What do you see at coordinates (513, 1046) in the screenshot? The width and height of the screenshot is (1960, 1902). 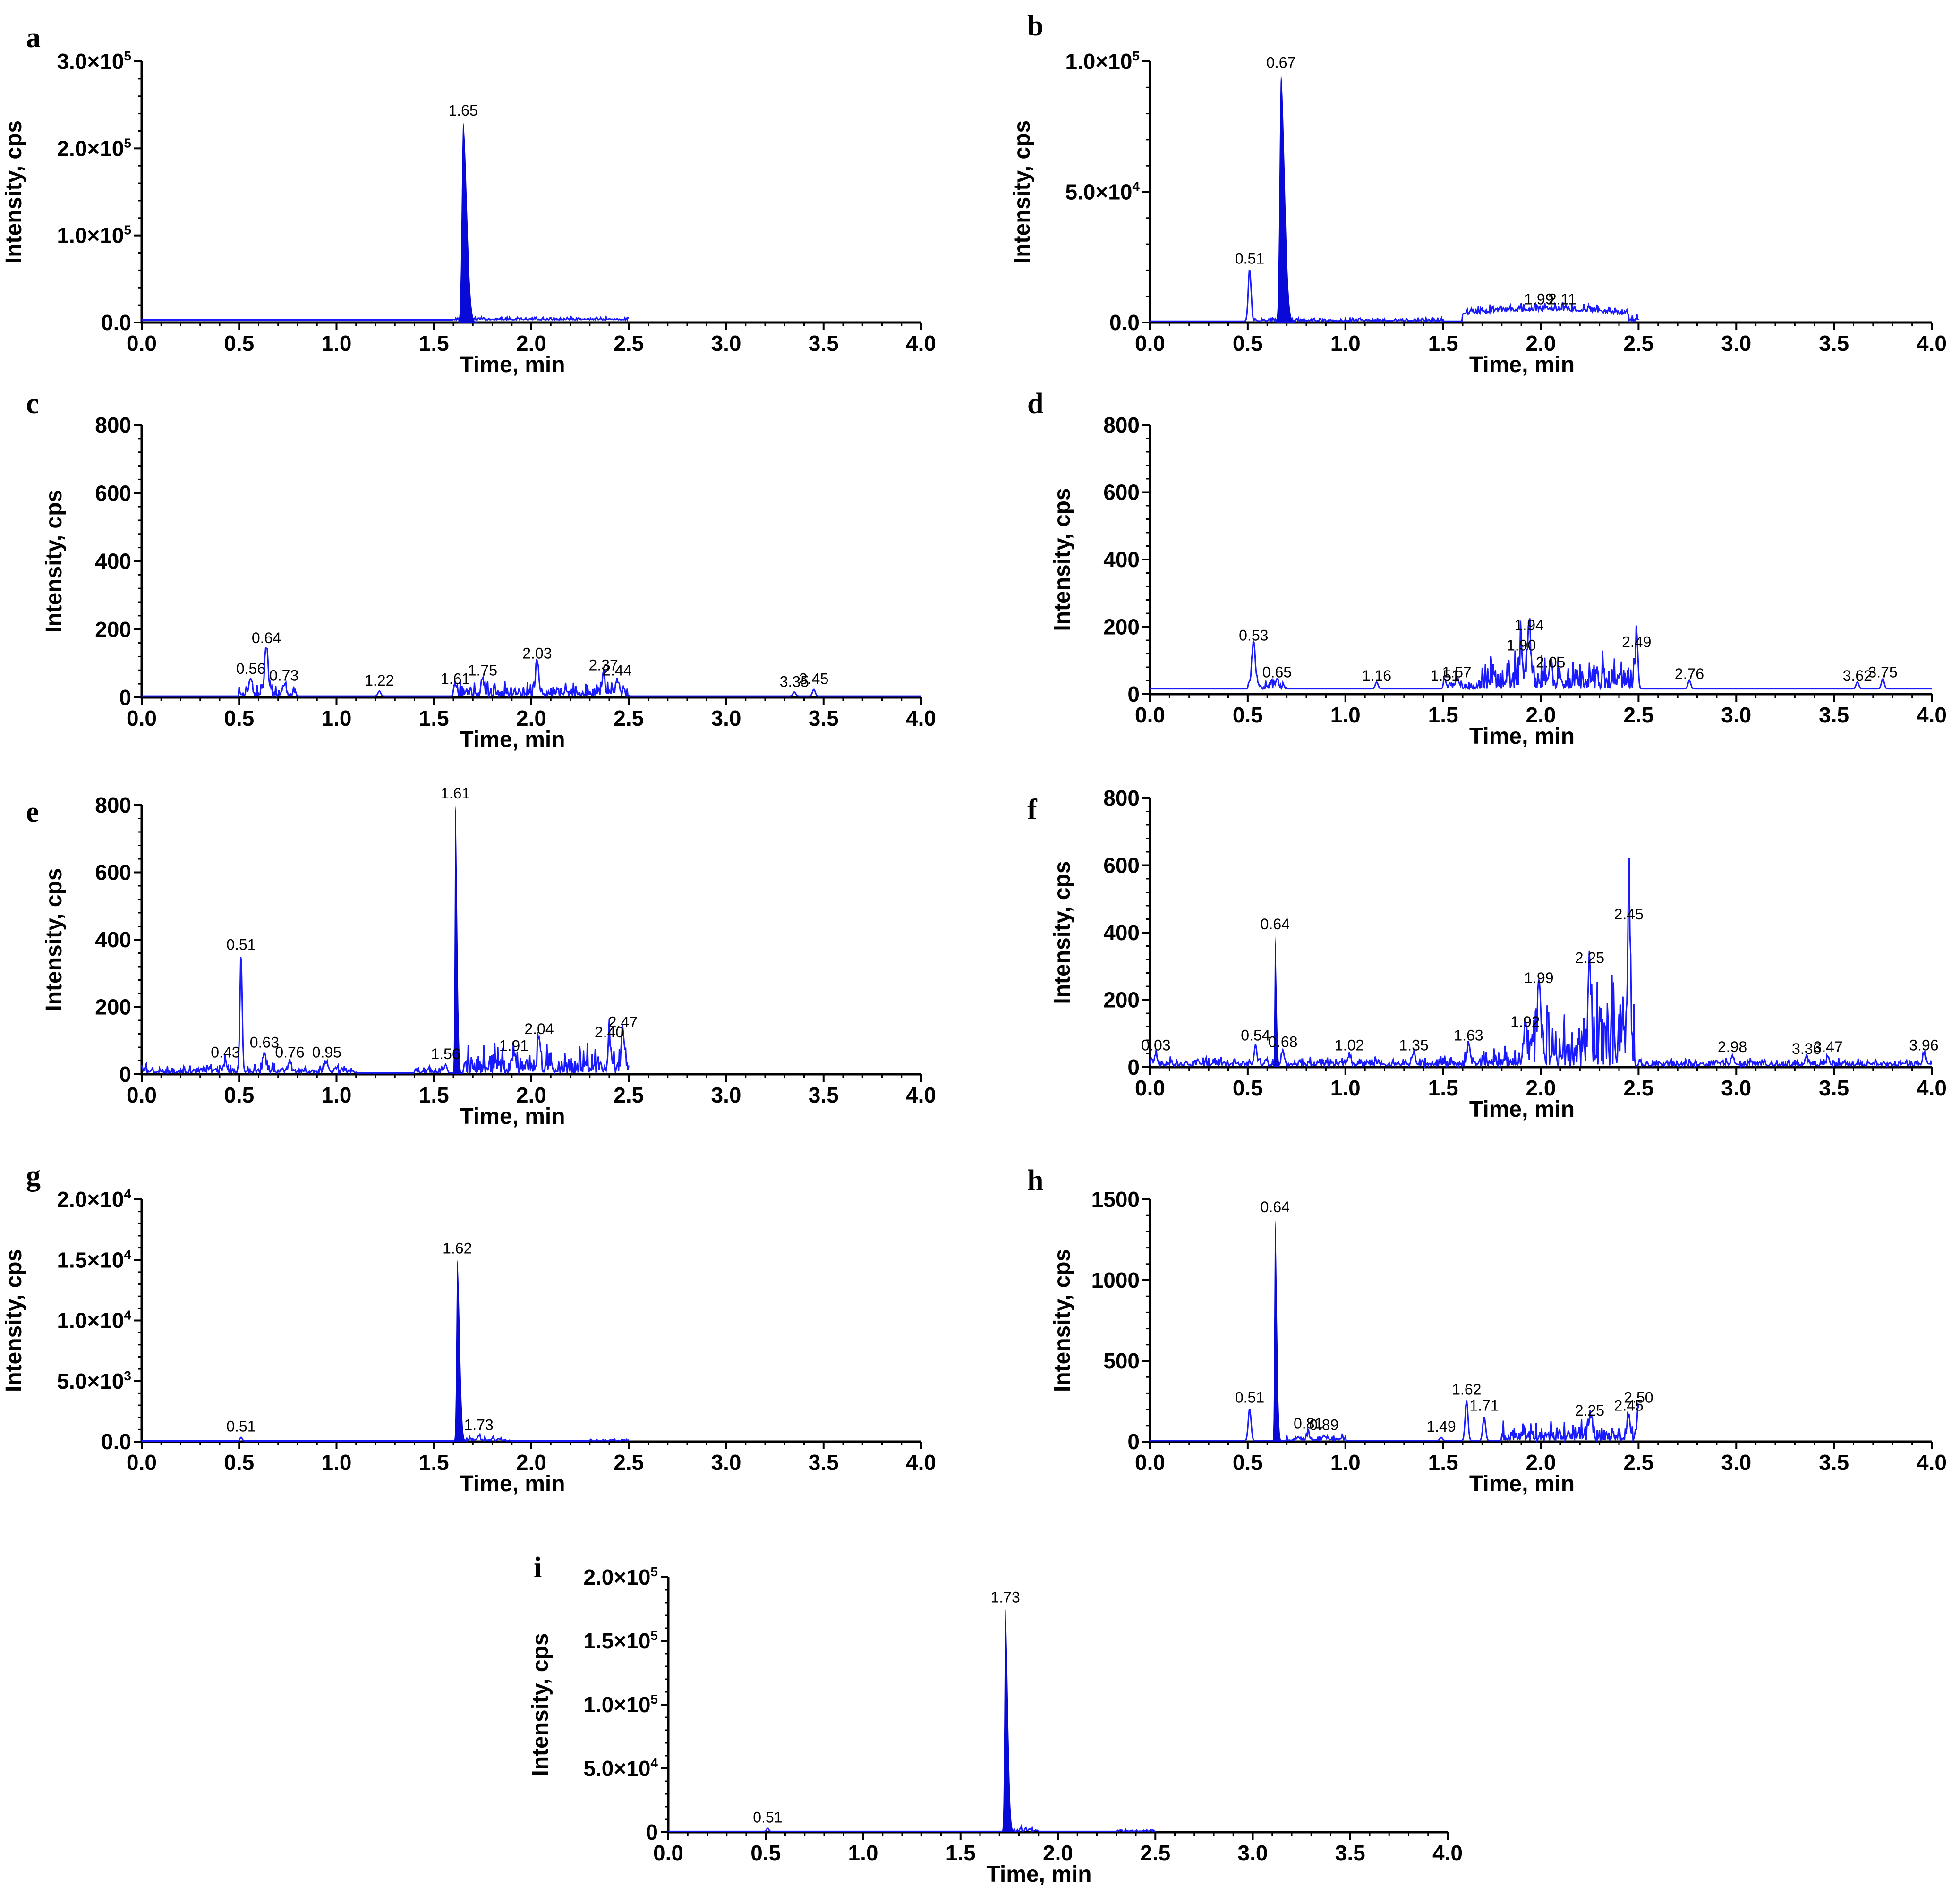 I see `peak-label: 1.91` at bounding box center [513, 1046].